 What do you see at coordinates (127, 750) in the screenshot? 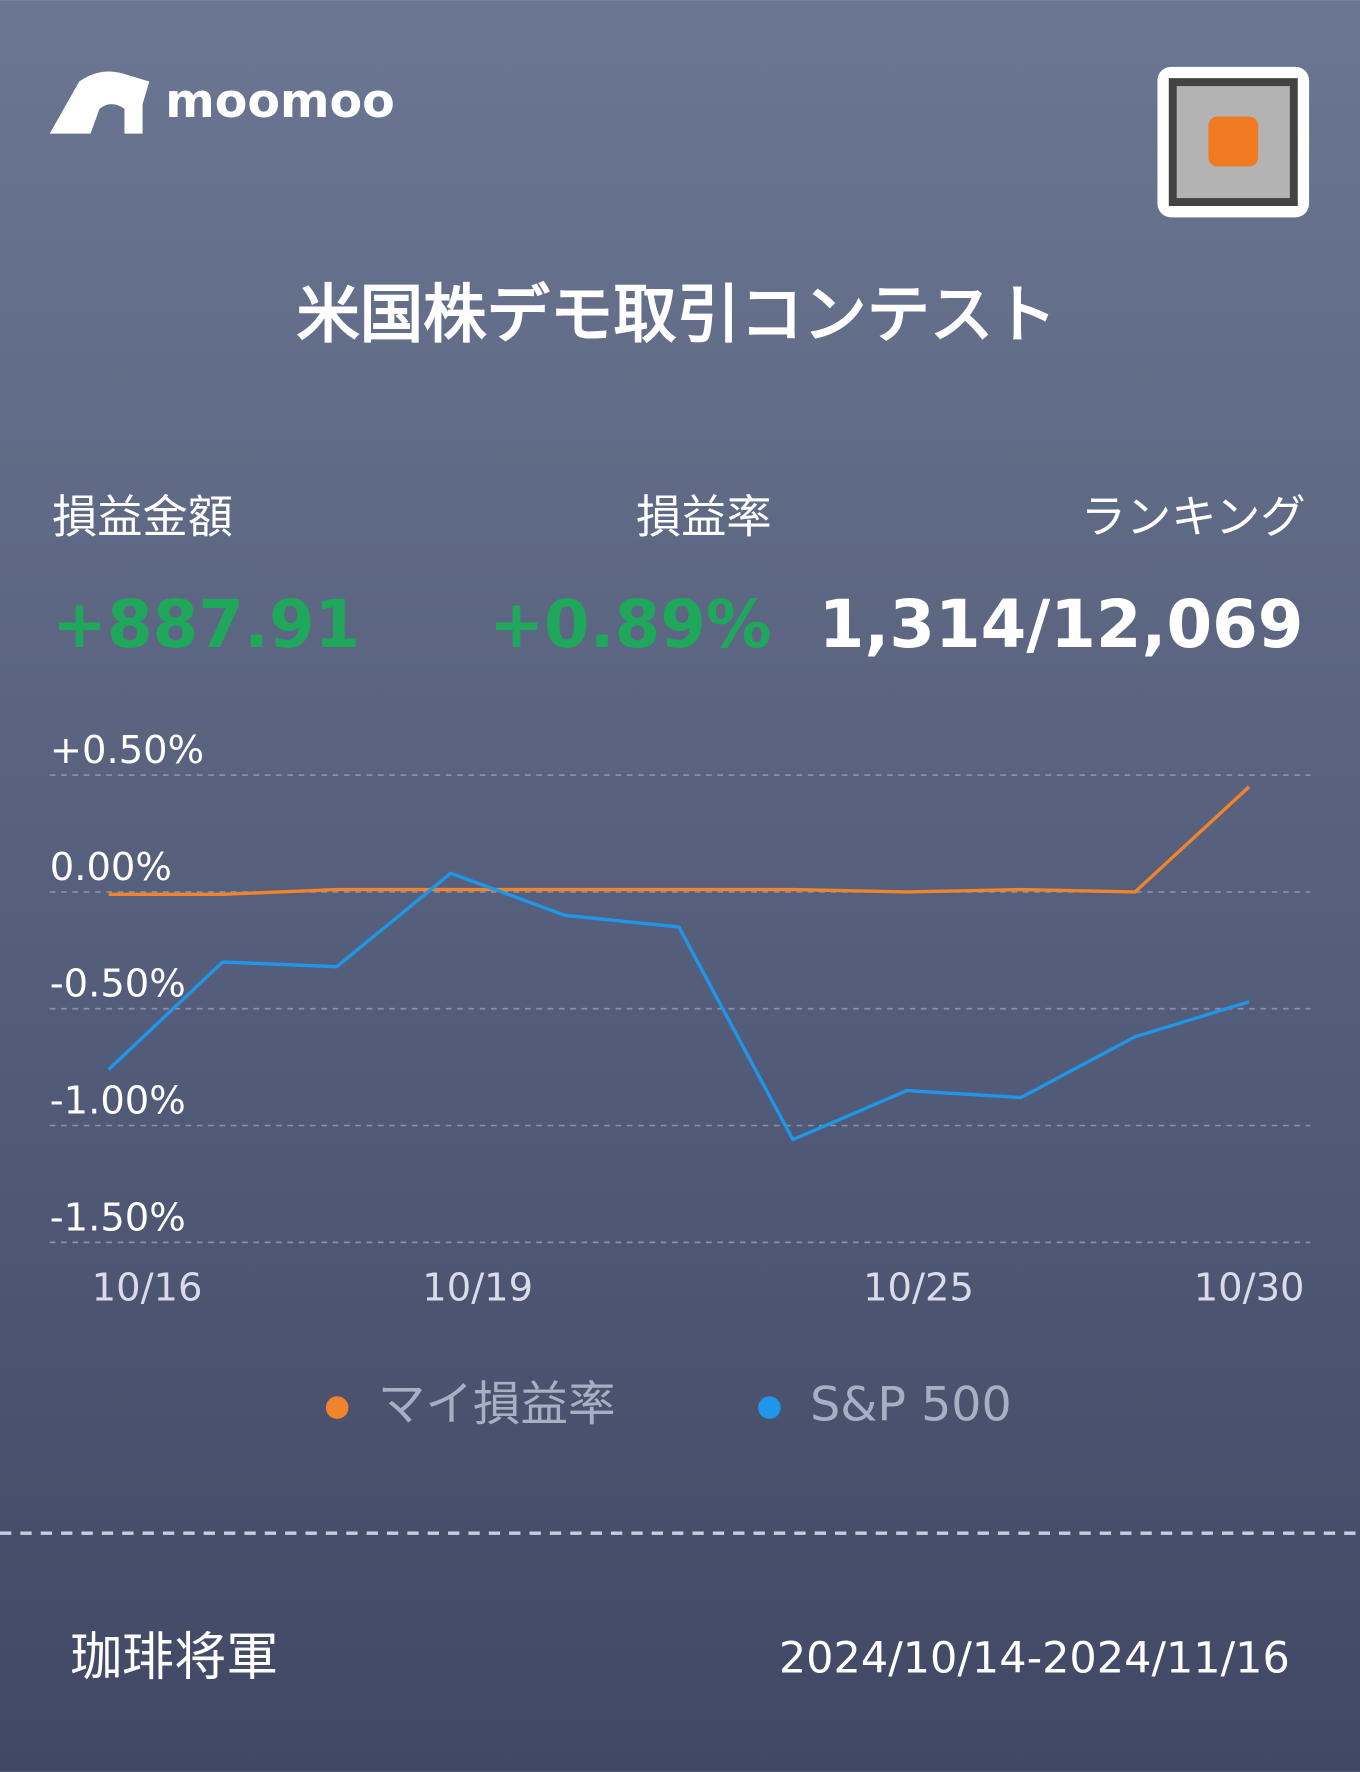
I see `y-tick-label: +0.50%` at bounding box center [127, 750].